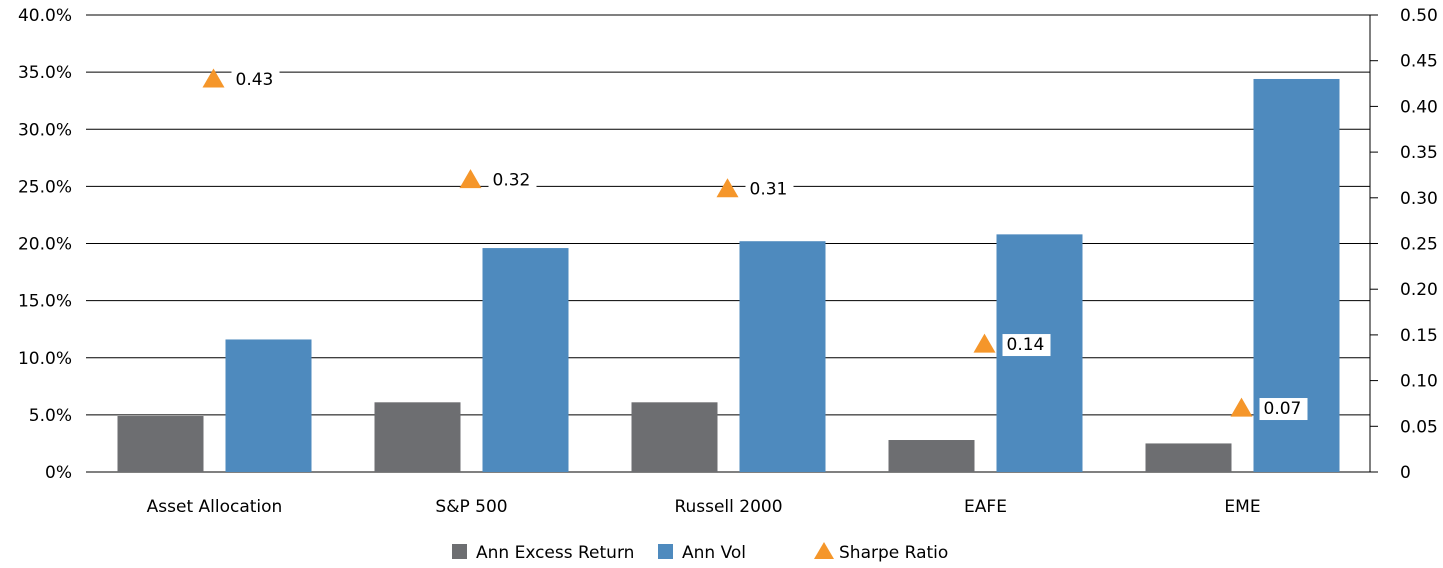  I want to click on left-tick-label: 20.0%, so click(45, 245).